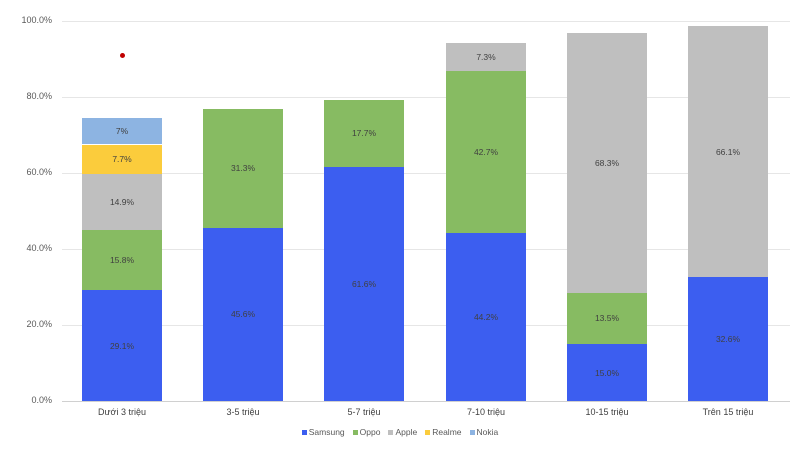 This screenshot has height=453, width=800. I want to click on data-label: 13.5%, so click(607, 318).